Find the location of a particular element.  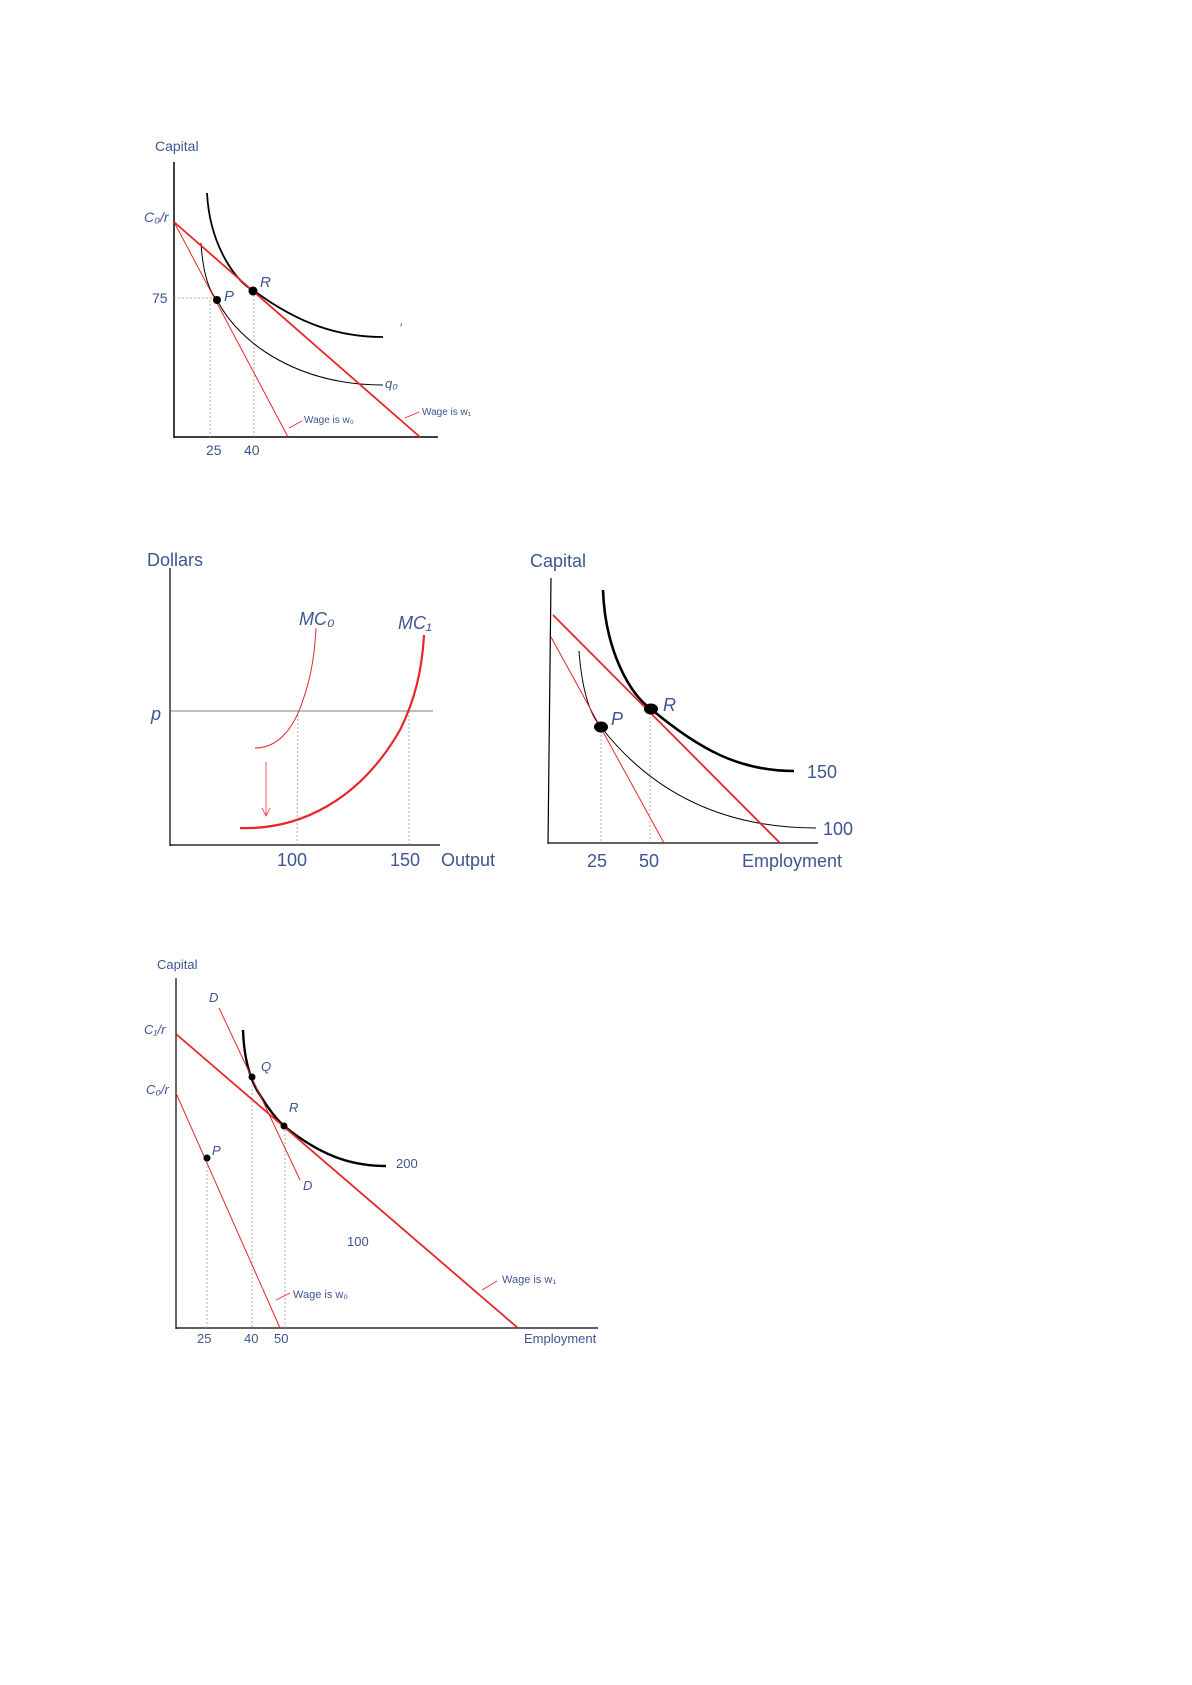

isocost-c0 is located at coordinates (228, 1210).